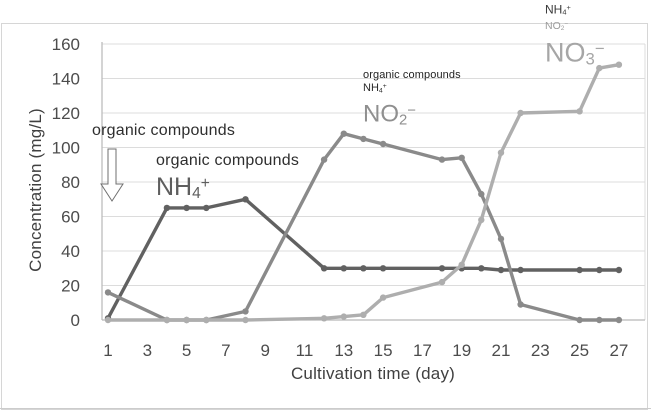 The width and height of the screenshot is (651, 417). Describe the element at coordinates (108, 292) in the screenshot. I see `data-point-series1-day1` at that location.